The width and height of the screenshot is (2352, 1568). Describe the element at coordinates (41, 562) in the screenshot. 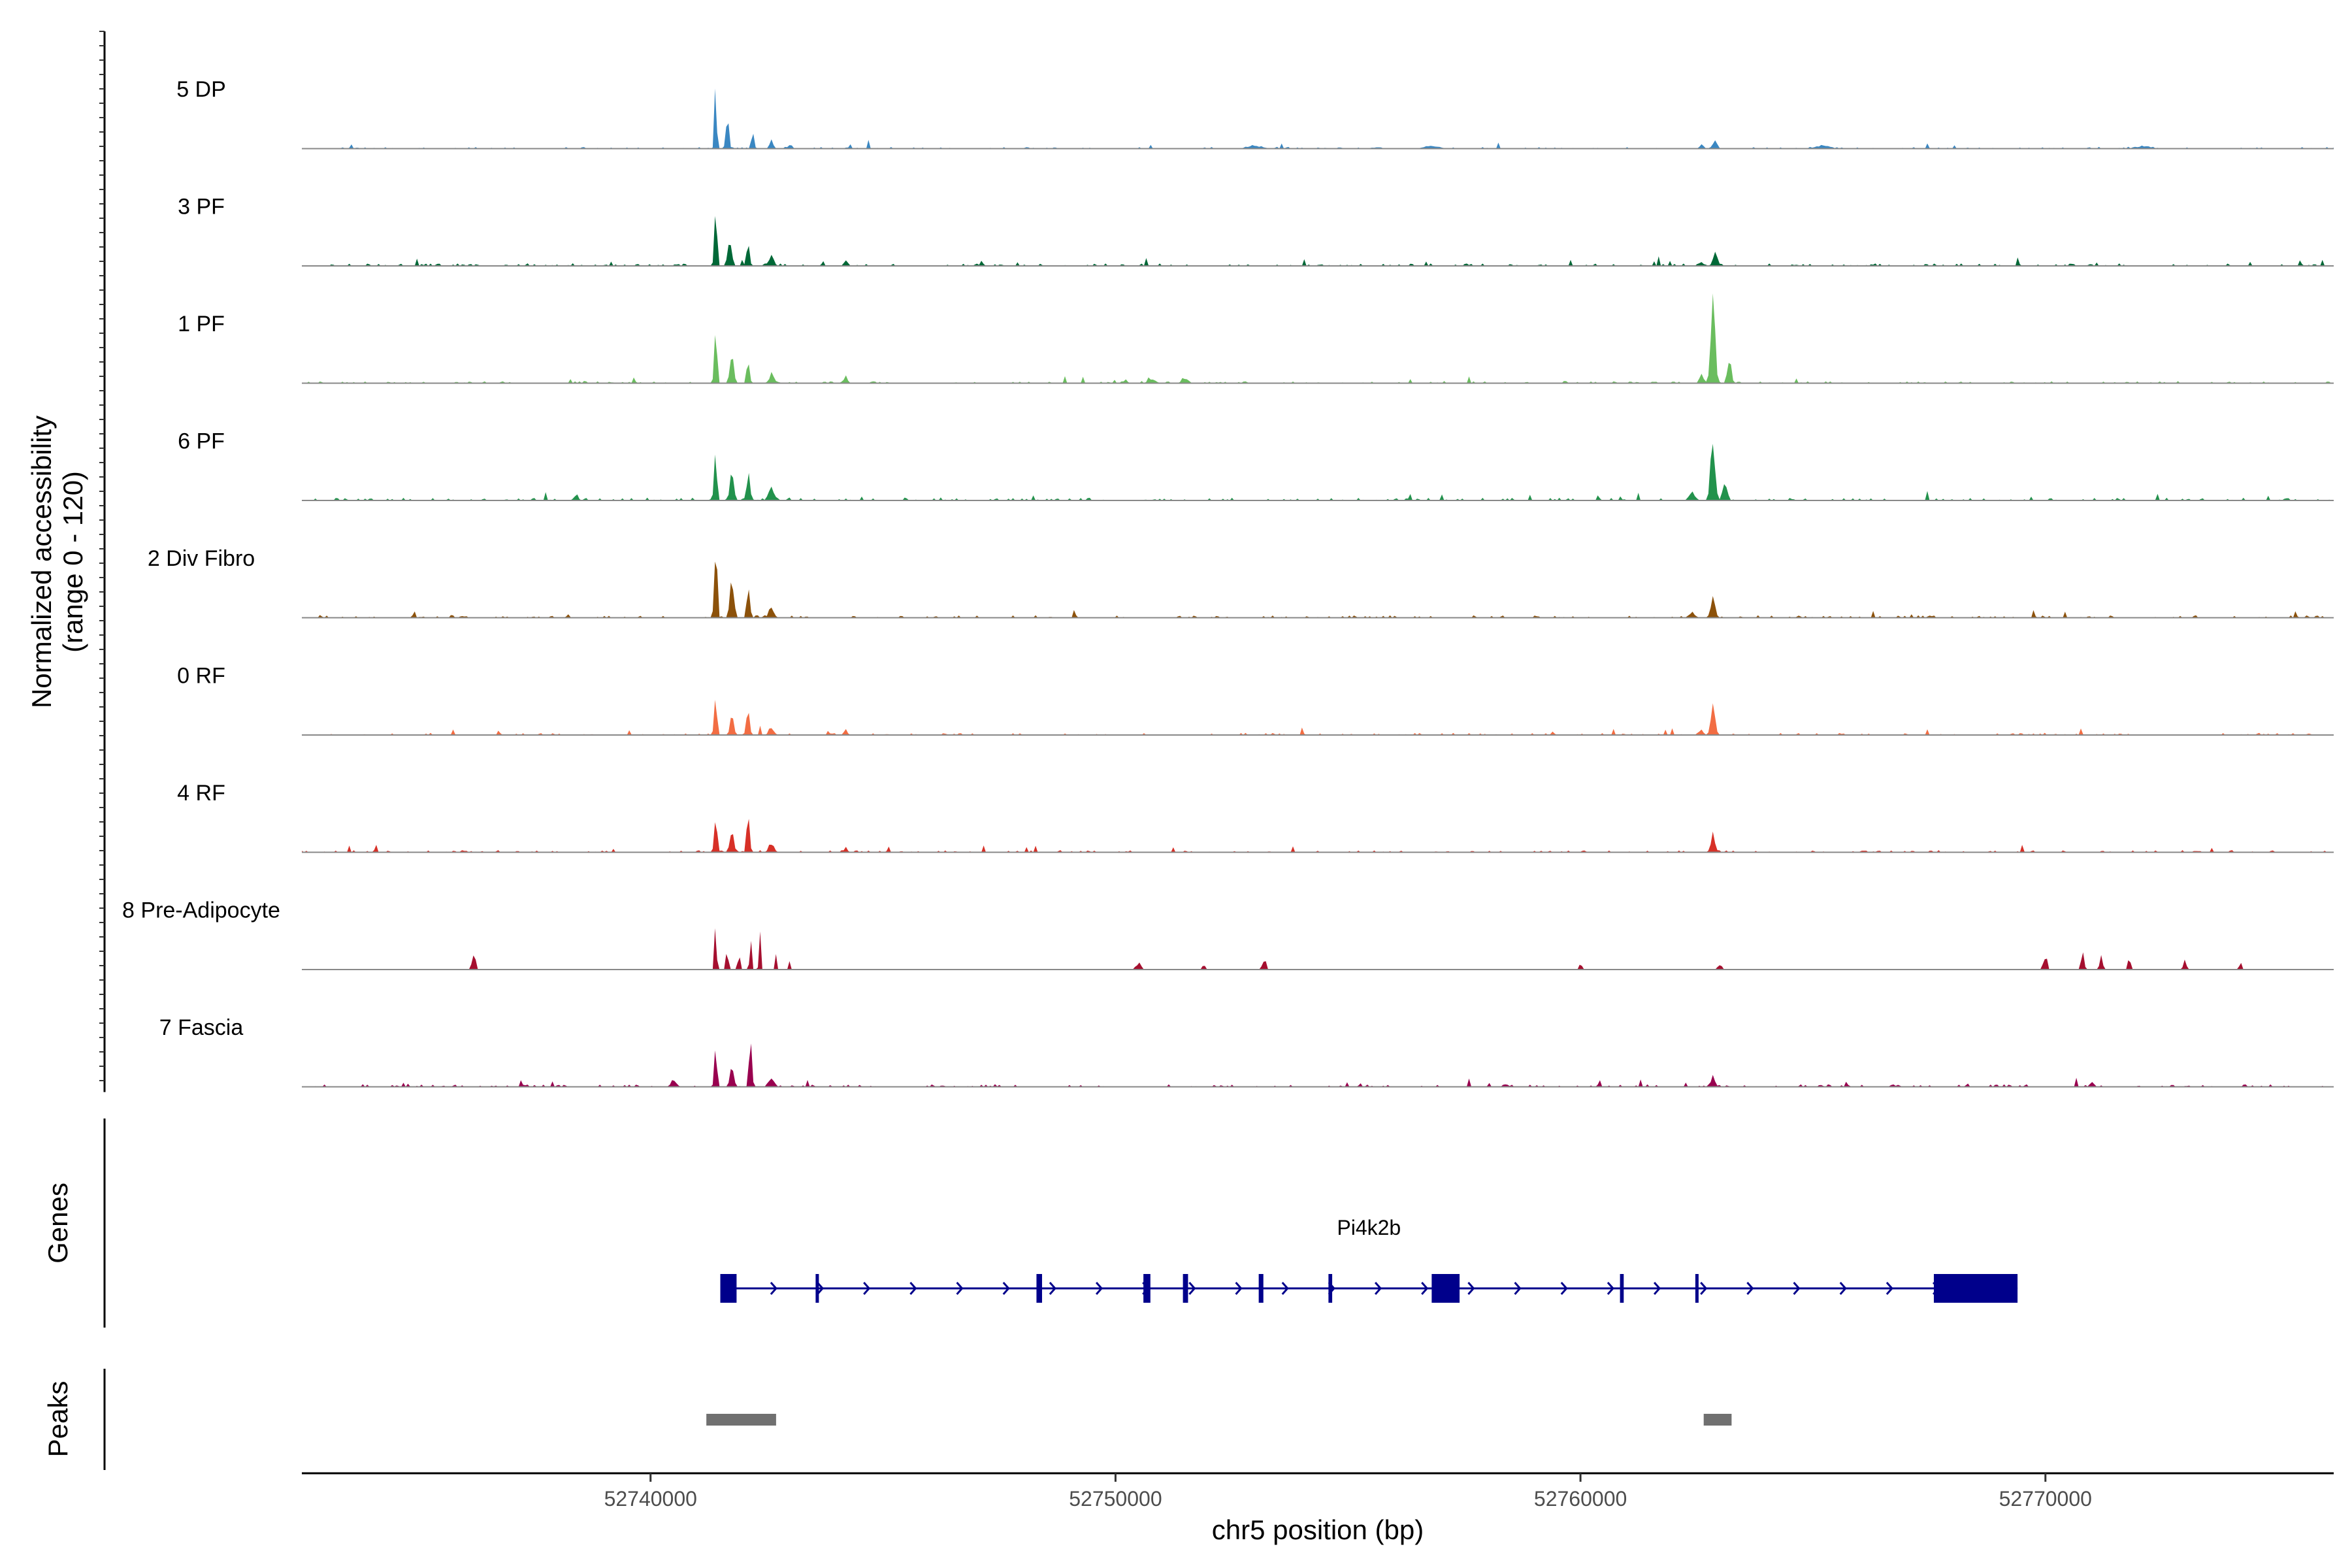

I see `y-axis-title-line1: Normalized accessibility` at that location.